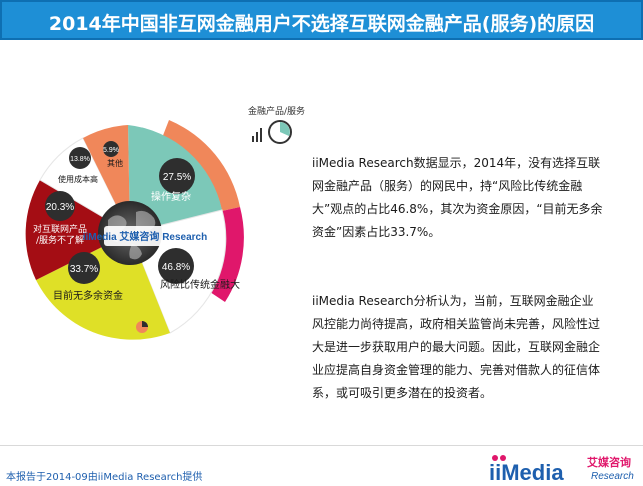  I want to click on pie-icon-wedge, so click(285, 129).